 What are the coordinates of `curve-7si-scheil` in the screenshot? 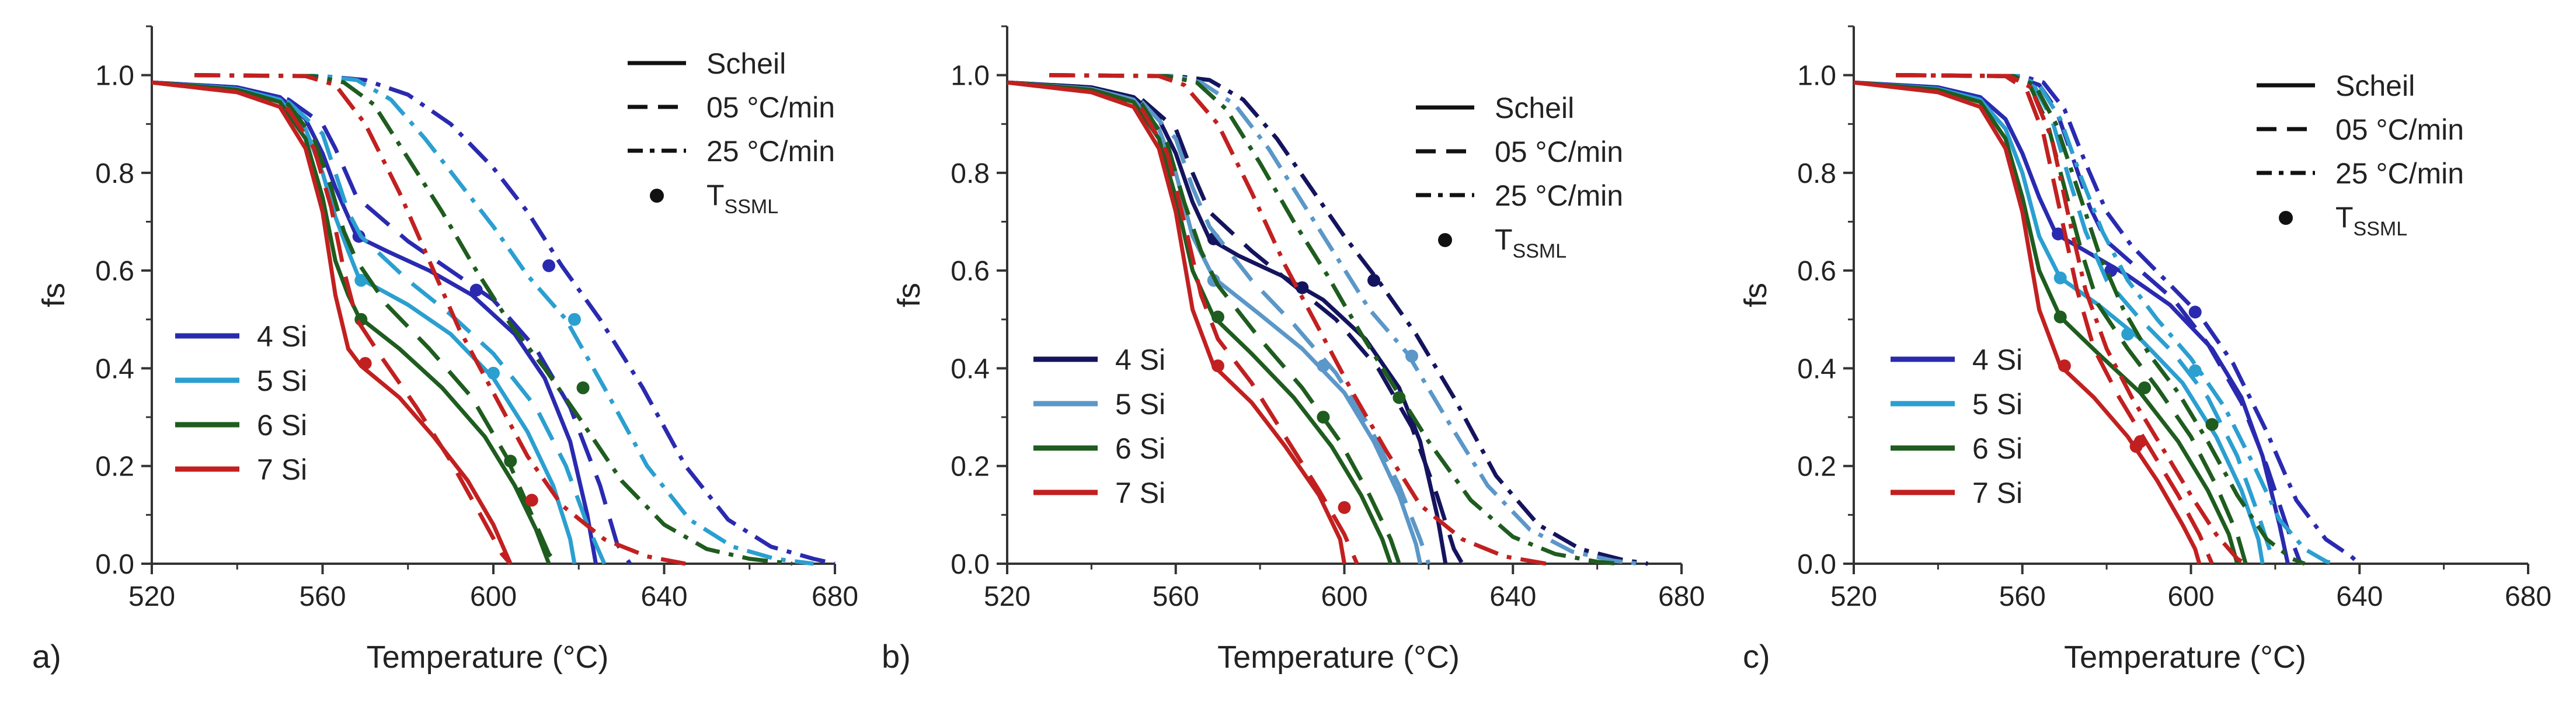 It's located at (332, 322).